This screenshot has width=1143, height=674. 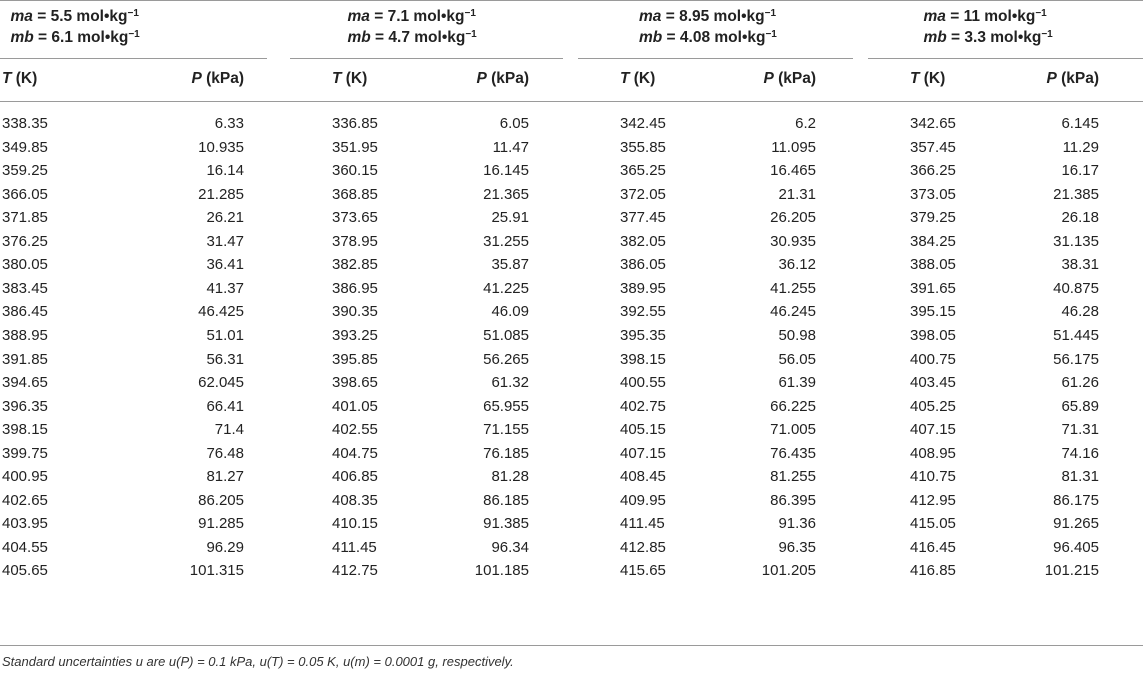 I want to click on temperature-cell: 401.05, so click(x=355, y=406).